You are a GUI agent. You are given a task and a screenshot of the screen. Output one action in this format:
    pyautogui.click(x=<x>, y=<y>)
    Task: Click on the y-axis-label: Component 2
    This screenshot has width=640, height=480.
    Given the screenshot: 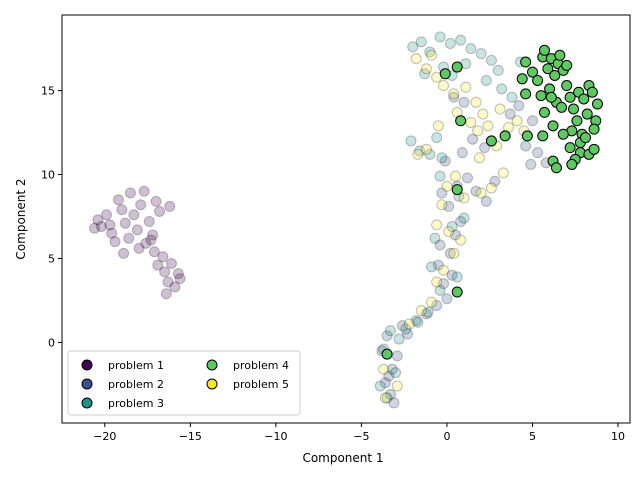 What is the action you would take?
    pyautogui.click(x=21, y=218)
    